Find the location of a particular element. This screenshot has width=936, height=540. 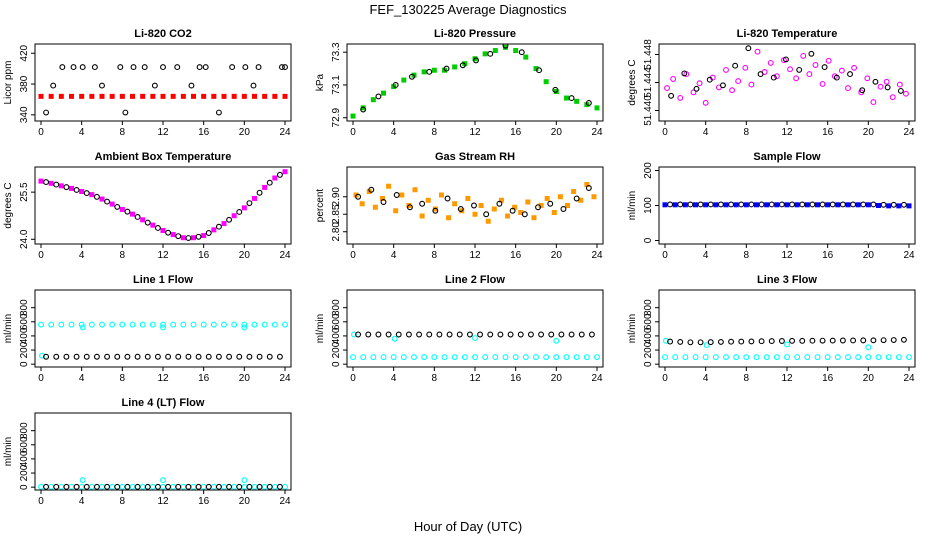

panel-title: Ambient Box Temperature is located at coordinates (163, 157).